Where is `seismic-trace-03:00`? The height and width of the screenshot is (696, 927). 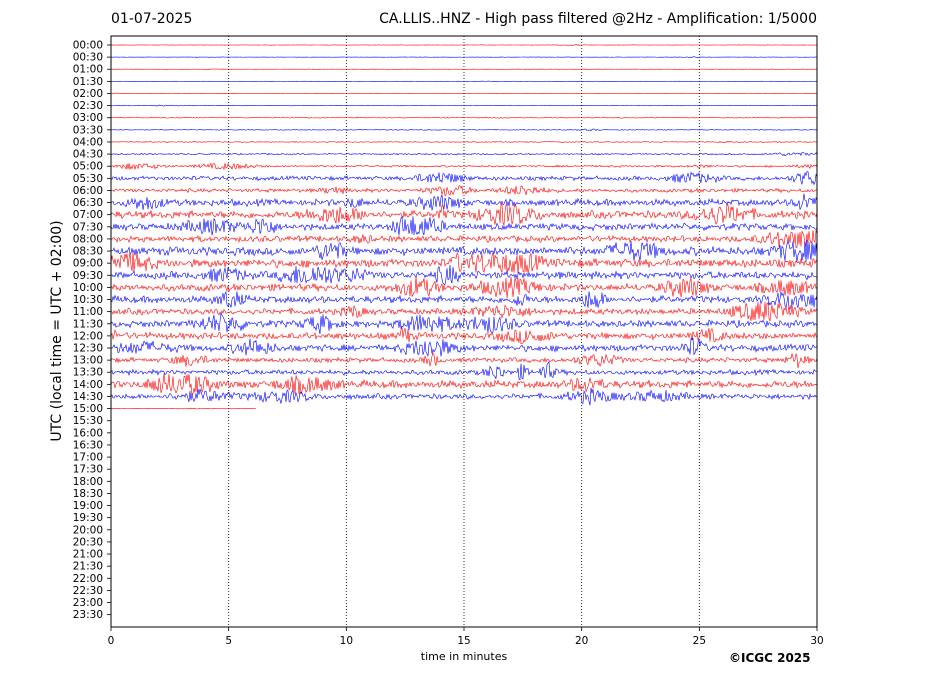 seismic-trace-03:00 is located at coordinates (463, 117).